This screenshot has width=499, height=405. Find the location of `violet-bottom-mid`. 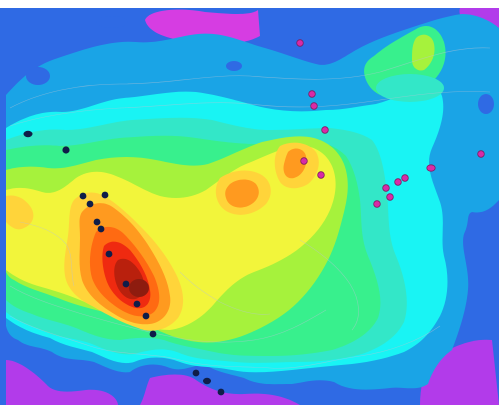

violet-bottom-mid is located at coordinates (220, 389).